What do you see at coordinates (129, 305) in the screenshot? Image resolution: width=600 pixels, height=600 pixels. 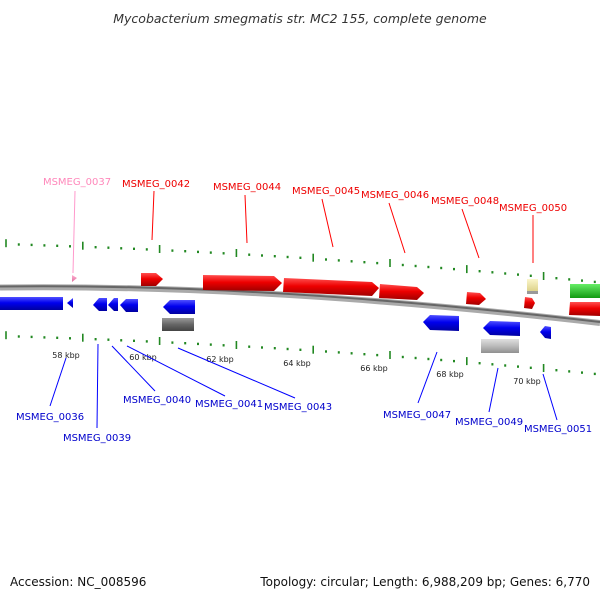 I see `gene-msmeg-0041b` at bounding box center [129, 305].